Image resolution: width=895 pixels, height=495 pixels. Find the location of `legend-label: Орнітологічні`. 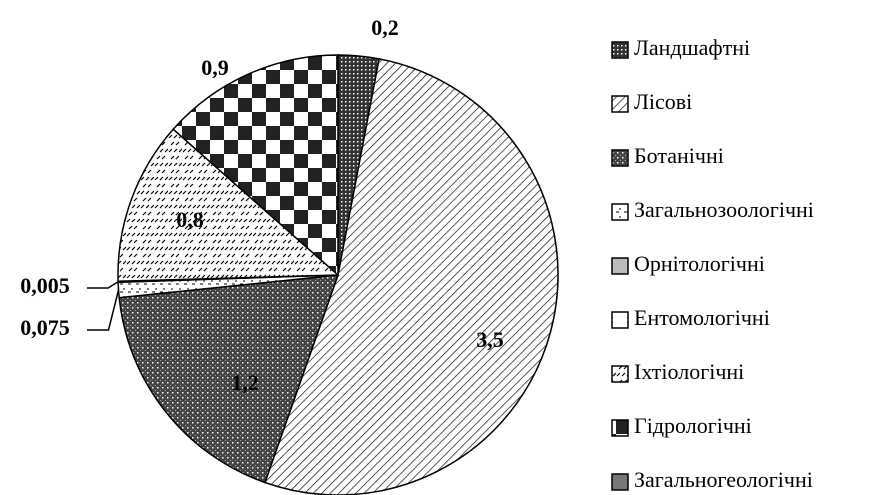

legend-label: Орнітологічні is located at coordinates (699, 263).